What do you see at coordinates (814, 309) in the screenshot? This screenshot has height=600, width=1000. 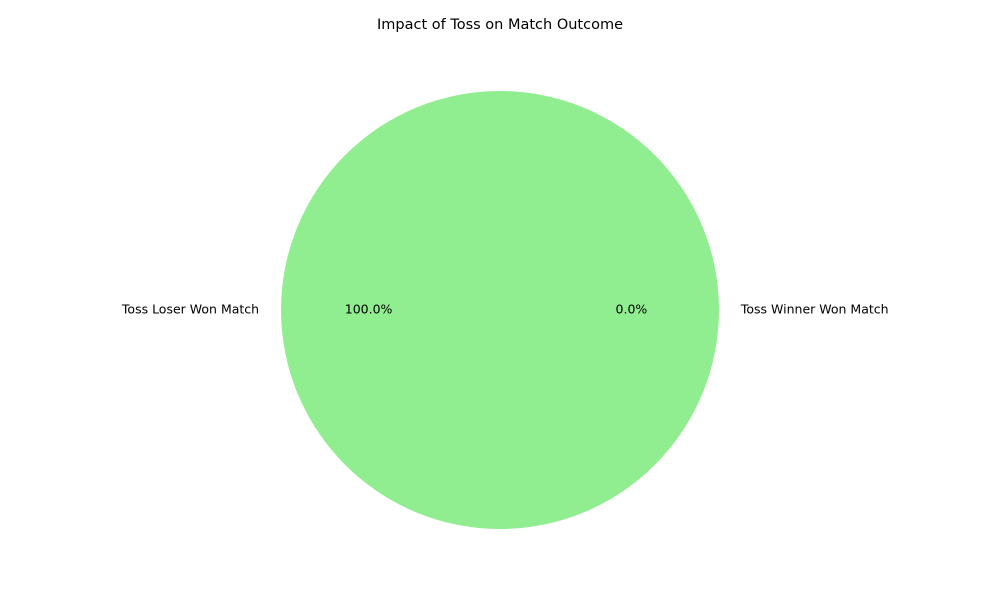 I see `pie-slice-label: Toss Winner Won Match` at bounding box center [814, 309].